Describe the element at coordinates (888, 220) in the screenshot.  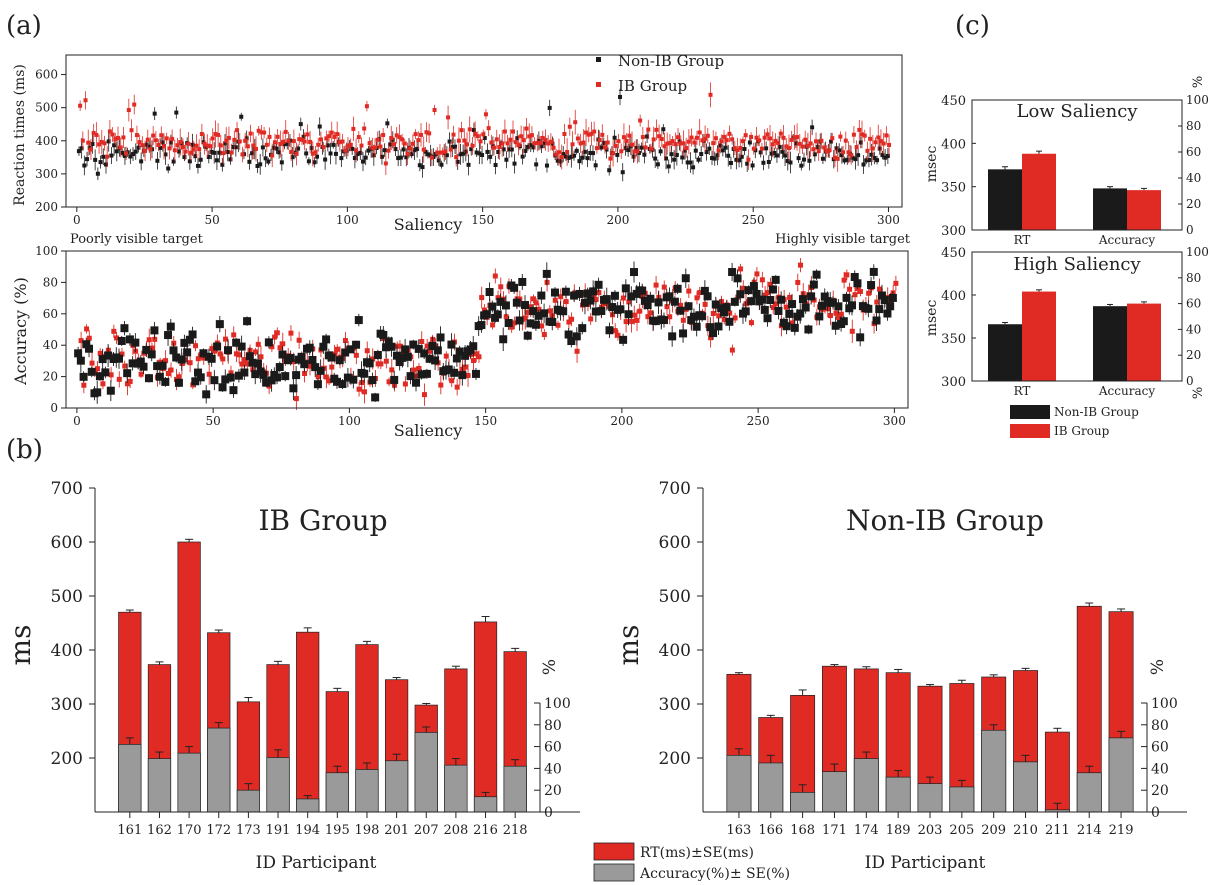
I see `a-top-xtick-label: 300` at that location.